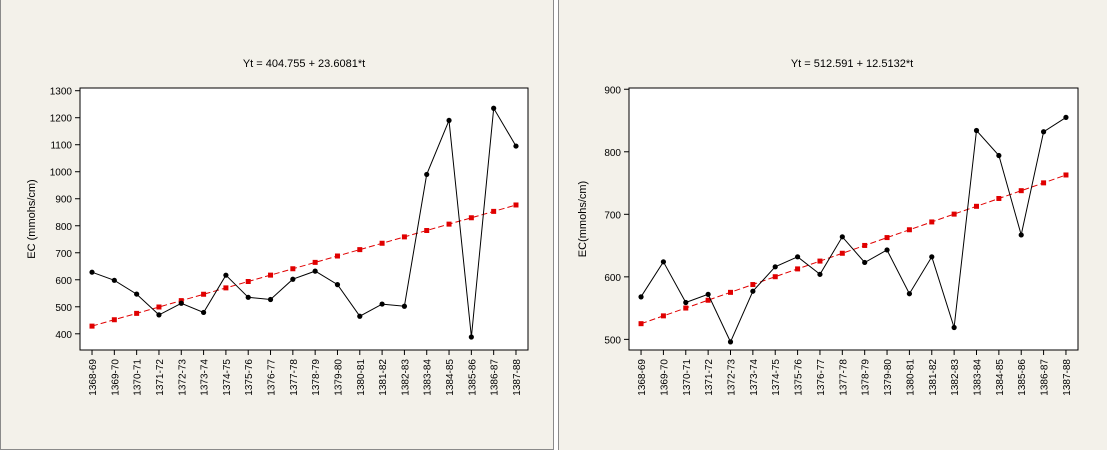  I want to click on x-tick-label: 1375-76, so click(799, 377).